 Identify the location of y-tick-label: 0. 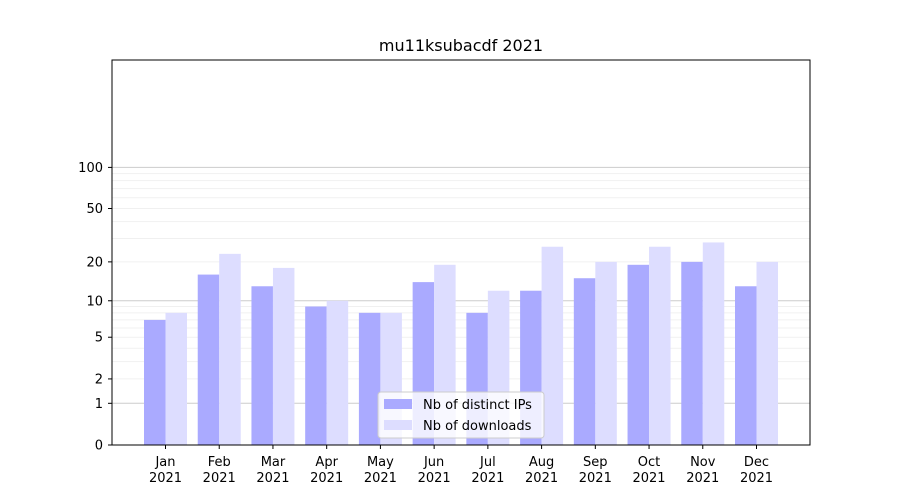
(99, 446).